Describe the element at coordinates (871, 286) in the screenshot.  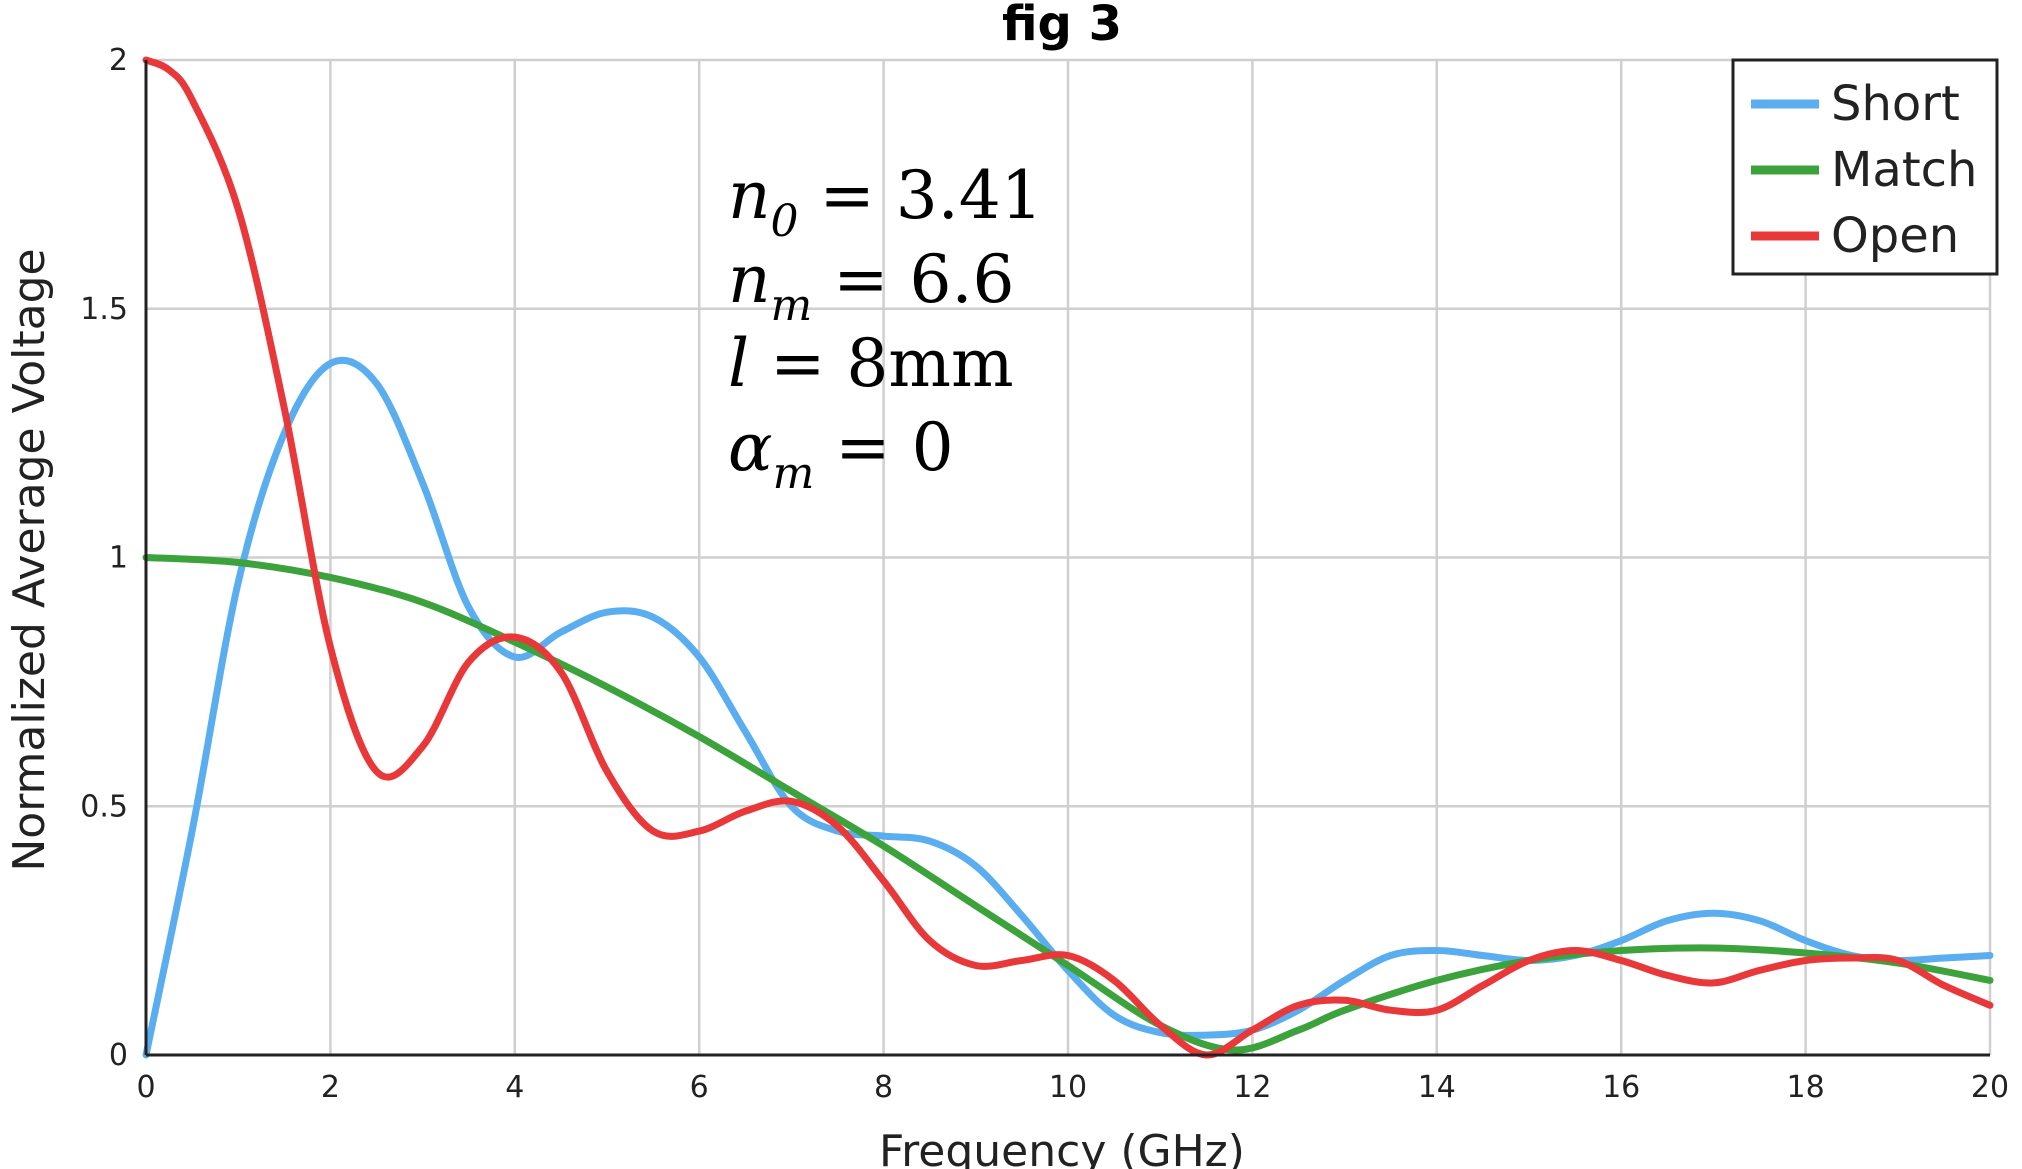
I see `equation-line: nm = 6.6` at that location.